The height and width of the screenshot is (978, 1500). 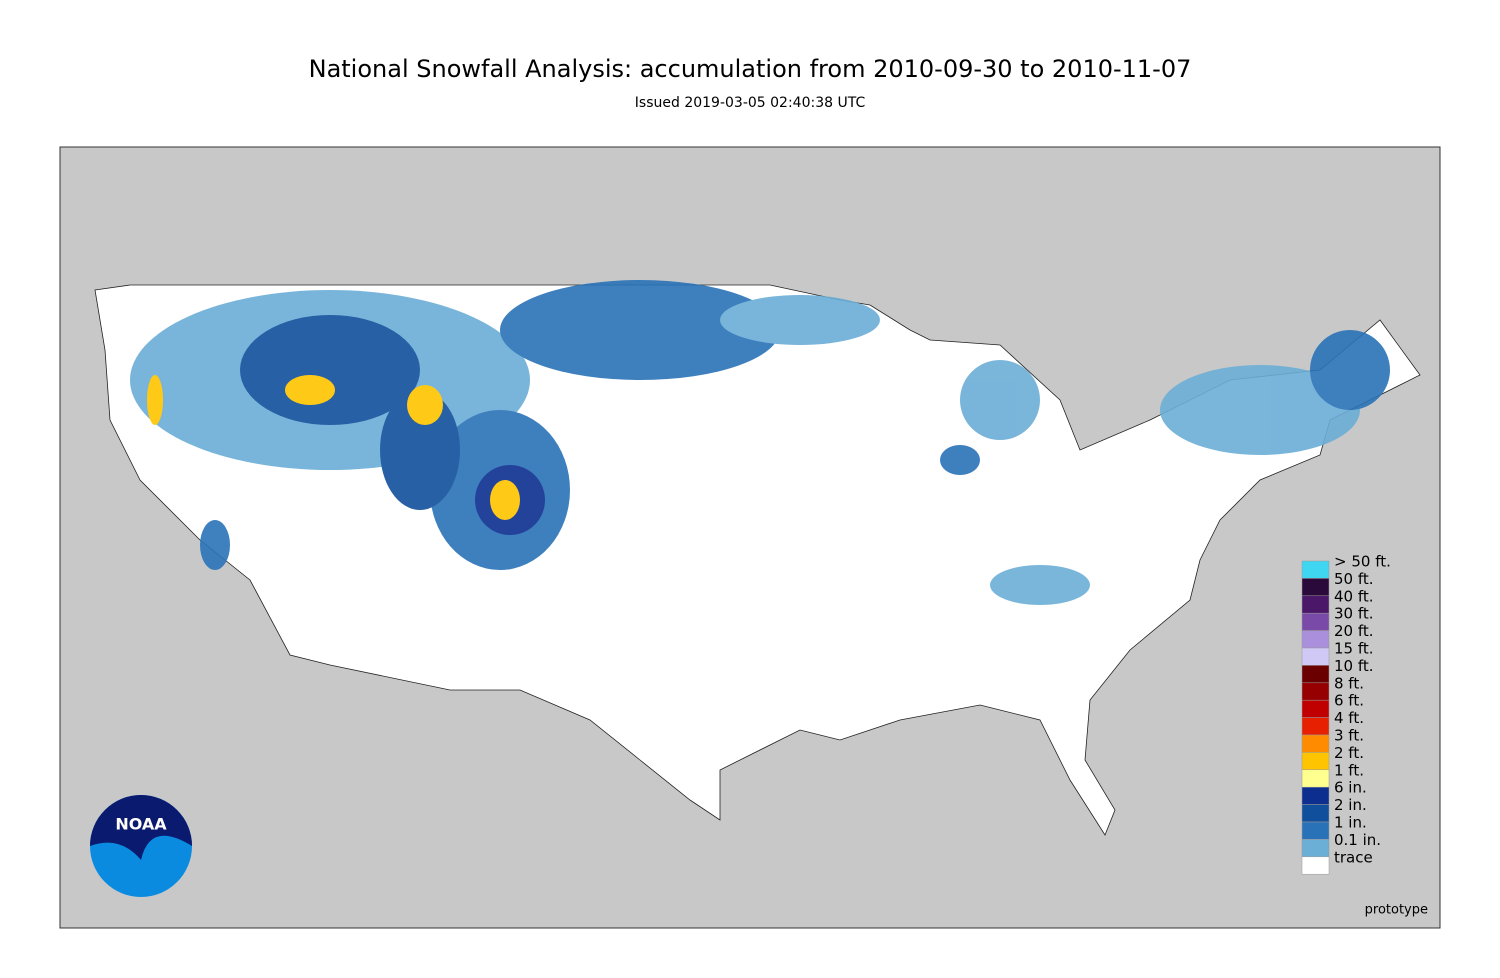 What do you see at coordinates (1350, 823) in the screenshot?
I see `legend-label: 1 in.` at bounding box center [1350, 823].